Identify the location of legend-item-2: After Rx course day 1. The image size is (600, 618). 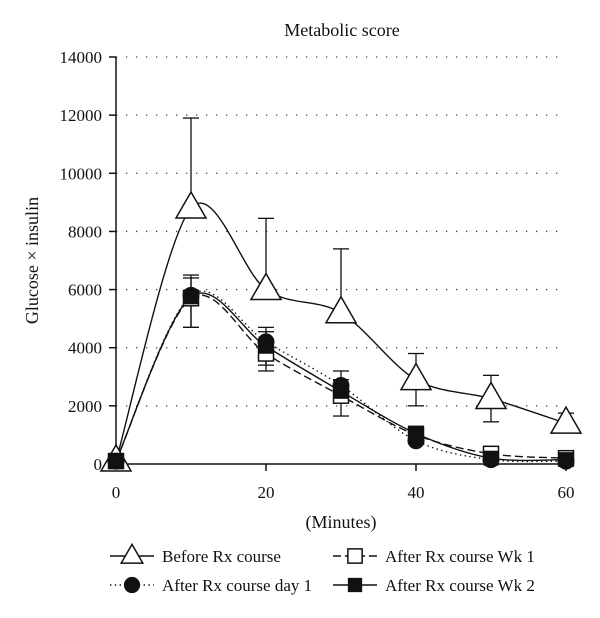
(211, 585).